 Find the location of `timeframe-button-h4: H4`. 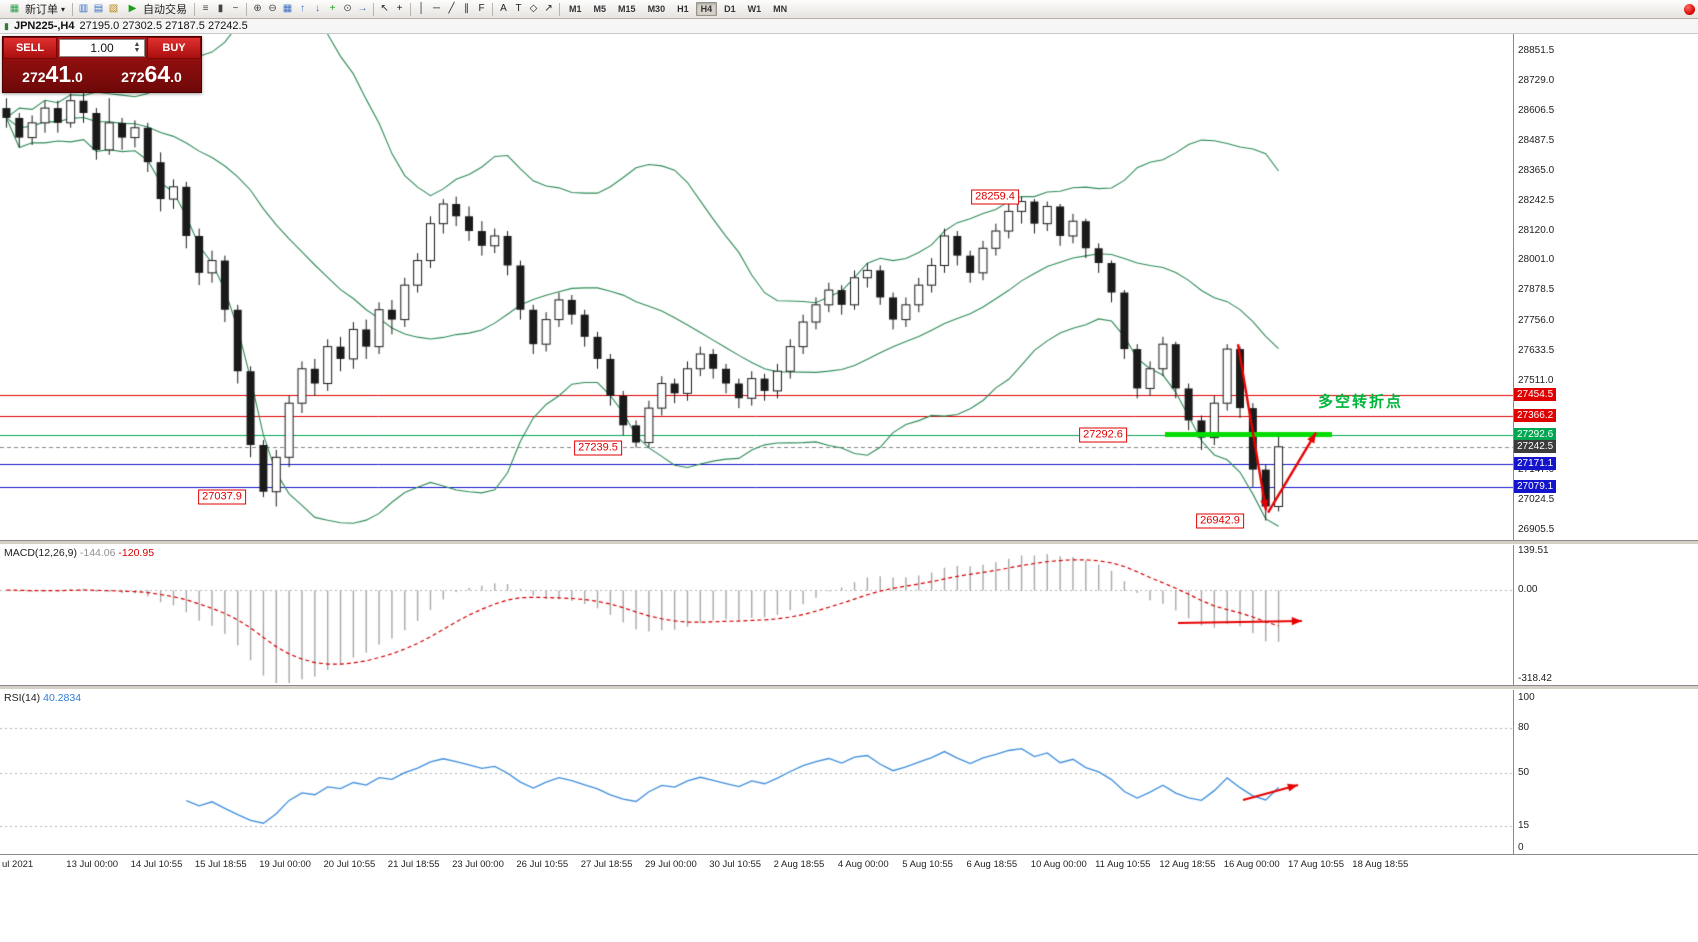

timeframe-button-h4: H4 is located at coordinates (706, 9).